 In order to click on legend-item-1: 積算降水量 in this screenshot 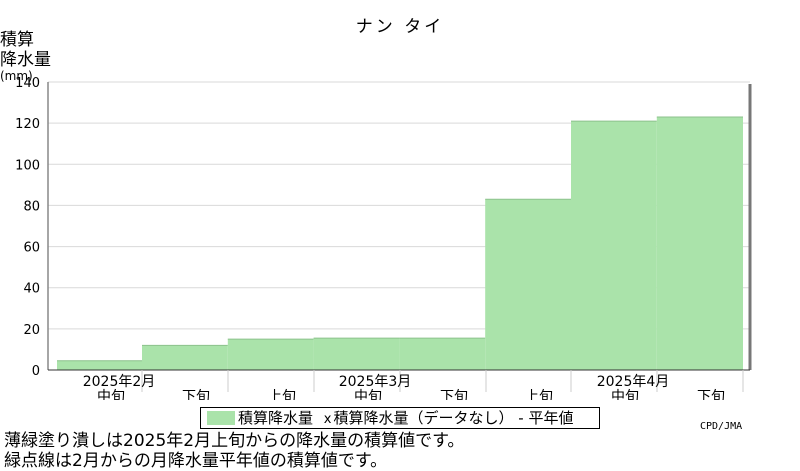, I will do `click(276, 418)`.